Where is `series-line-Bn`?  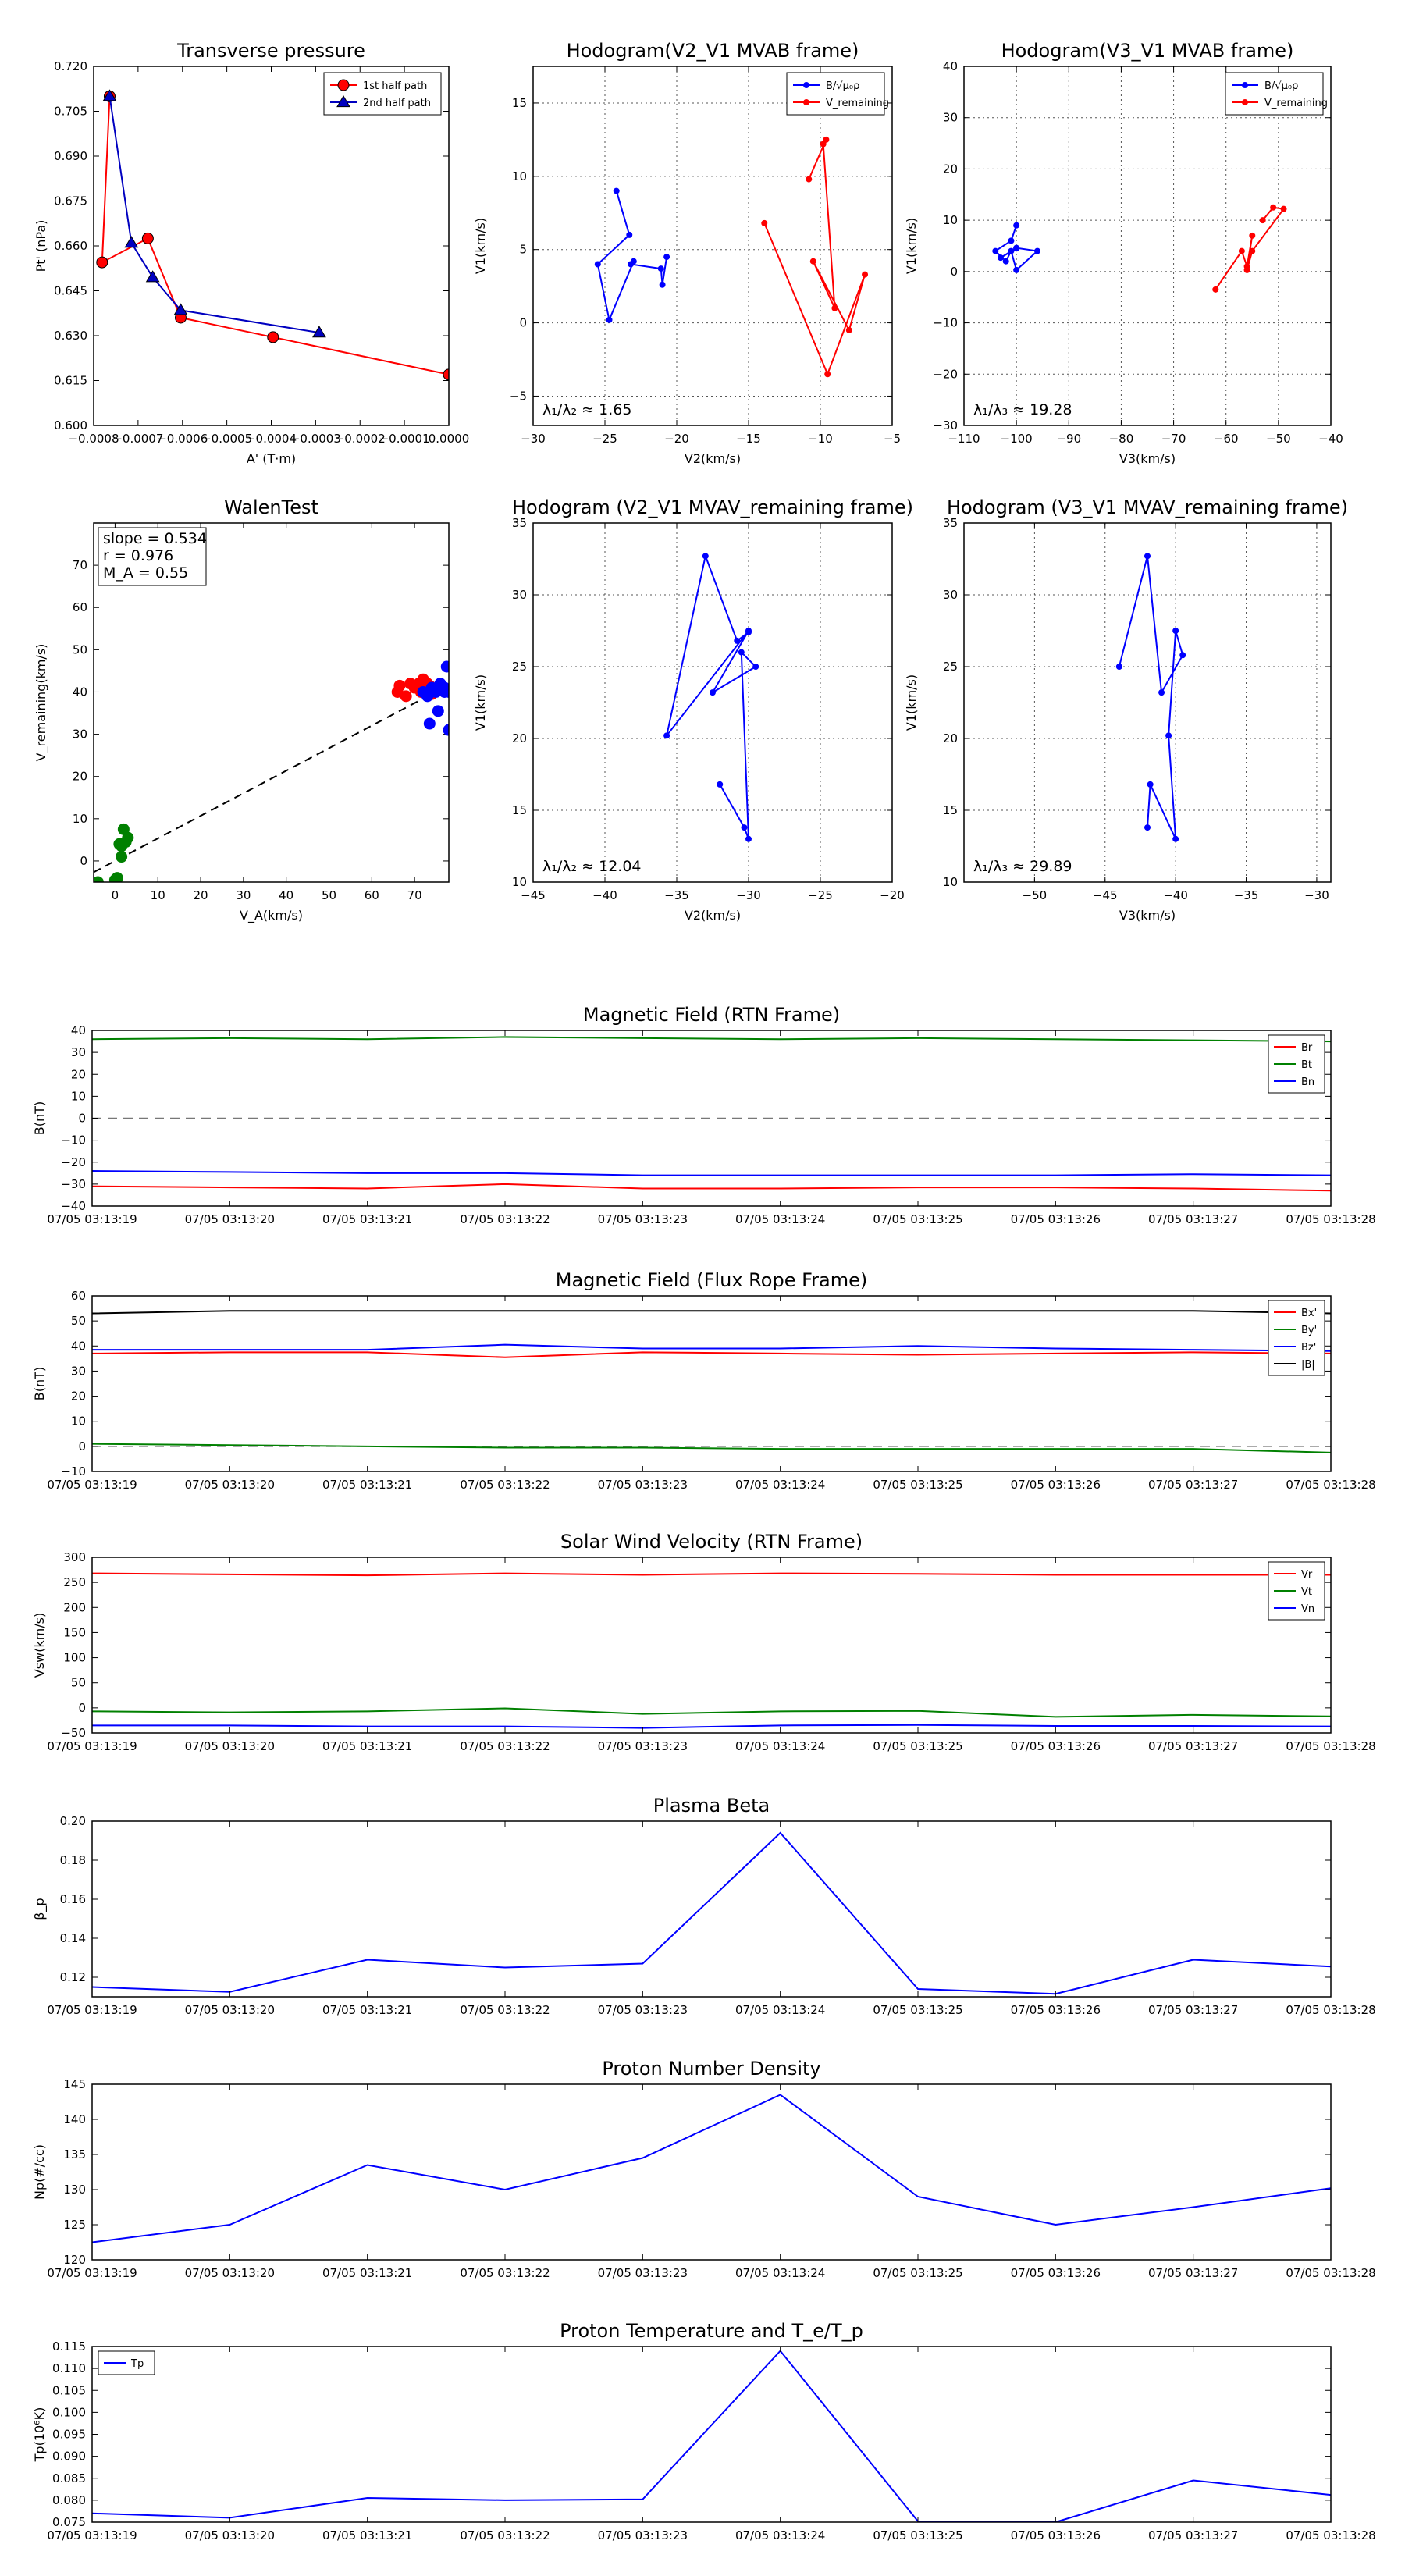
series-line-Bn is located at coordinates (712, 1173).